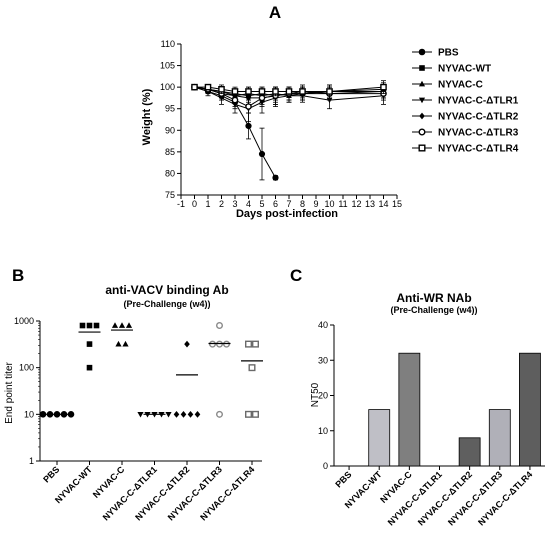  What do you see at coordinates (29, 414) in the screenshot?
I see `panel-b-y-tick-label: 10` at bounding box center [29, 414].